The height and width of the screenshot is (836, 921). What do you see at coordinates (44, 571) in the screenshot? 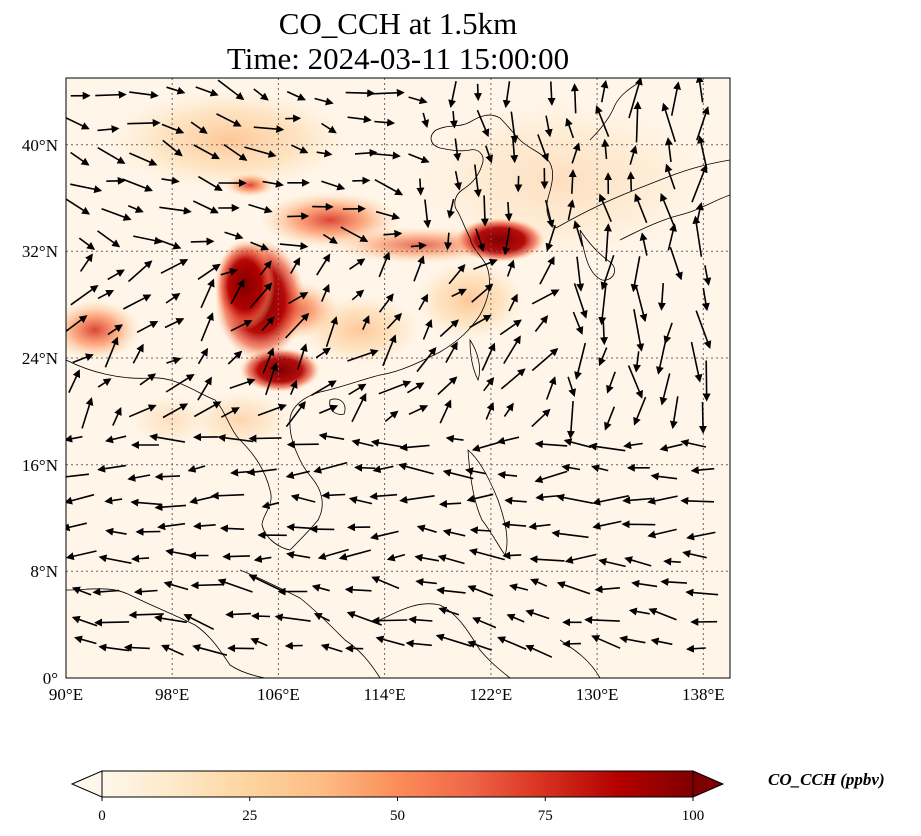
I see `lat-tick-label: 8°N` at bounding box center [44, 571].